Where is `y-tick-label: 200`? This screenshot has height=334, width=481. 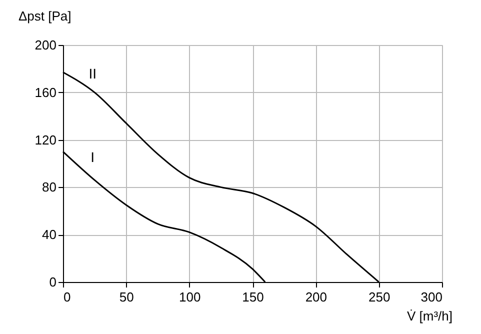
y-tick-label: 200 is located at coordinates (45, 45).